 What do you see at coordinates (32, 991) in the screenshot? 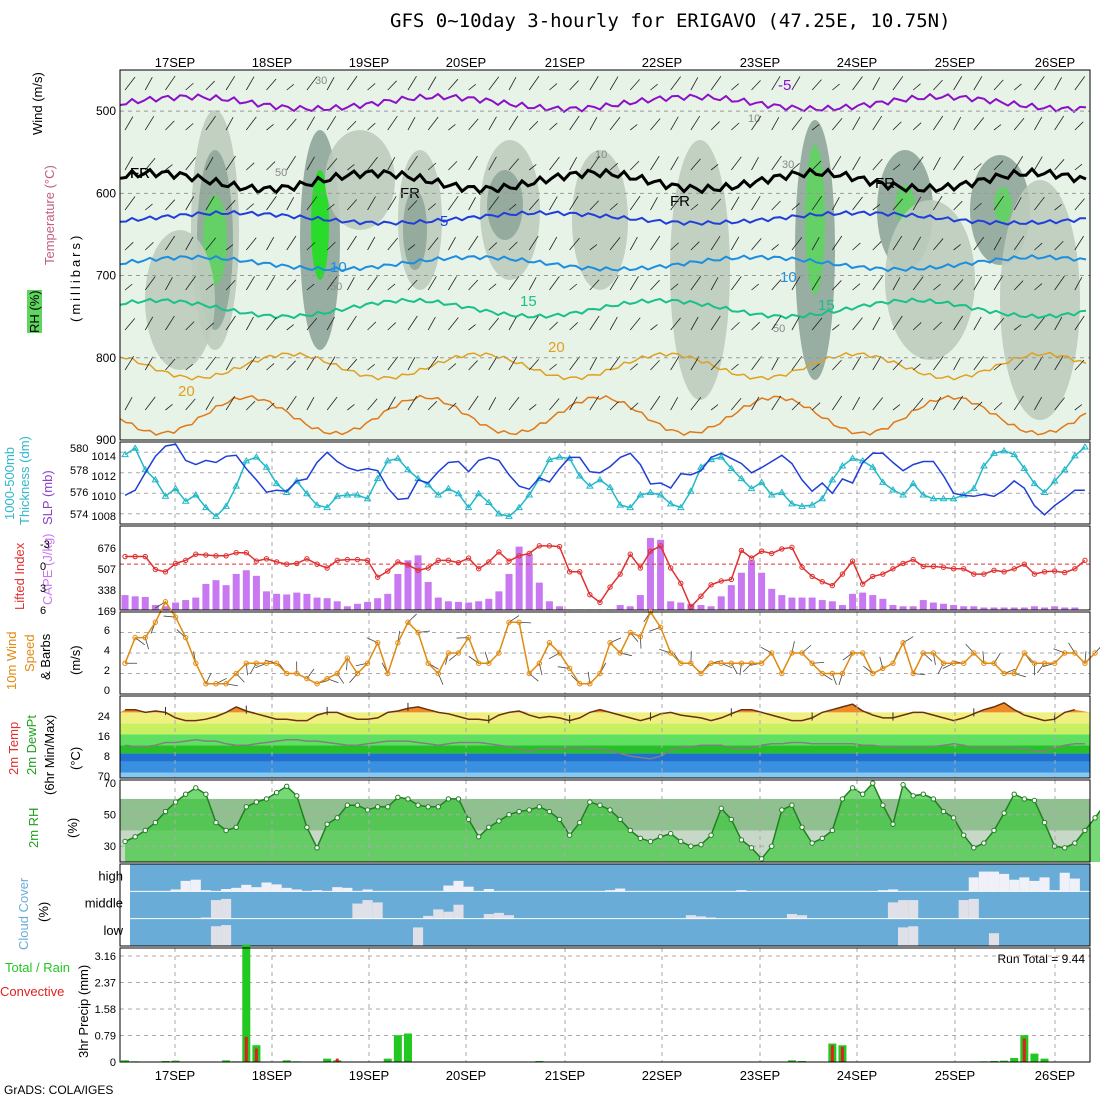
I see `label-convective: Convective` at bounding box center [32, 991].